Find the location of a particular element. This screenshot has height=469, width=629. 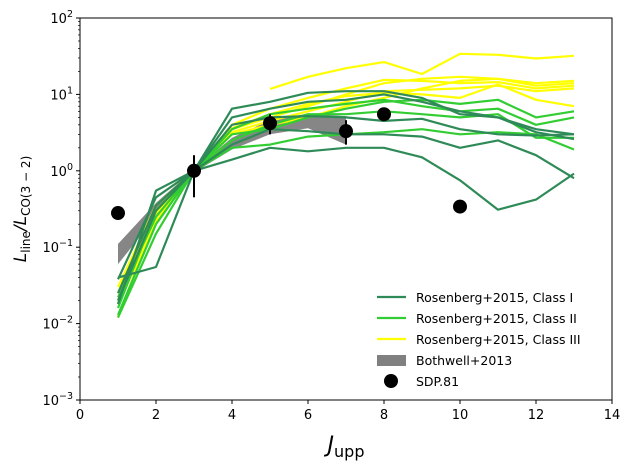

legend-label-class3: Rosenberg+2015, Class III is located at coordinates (498, 339).